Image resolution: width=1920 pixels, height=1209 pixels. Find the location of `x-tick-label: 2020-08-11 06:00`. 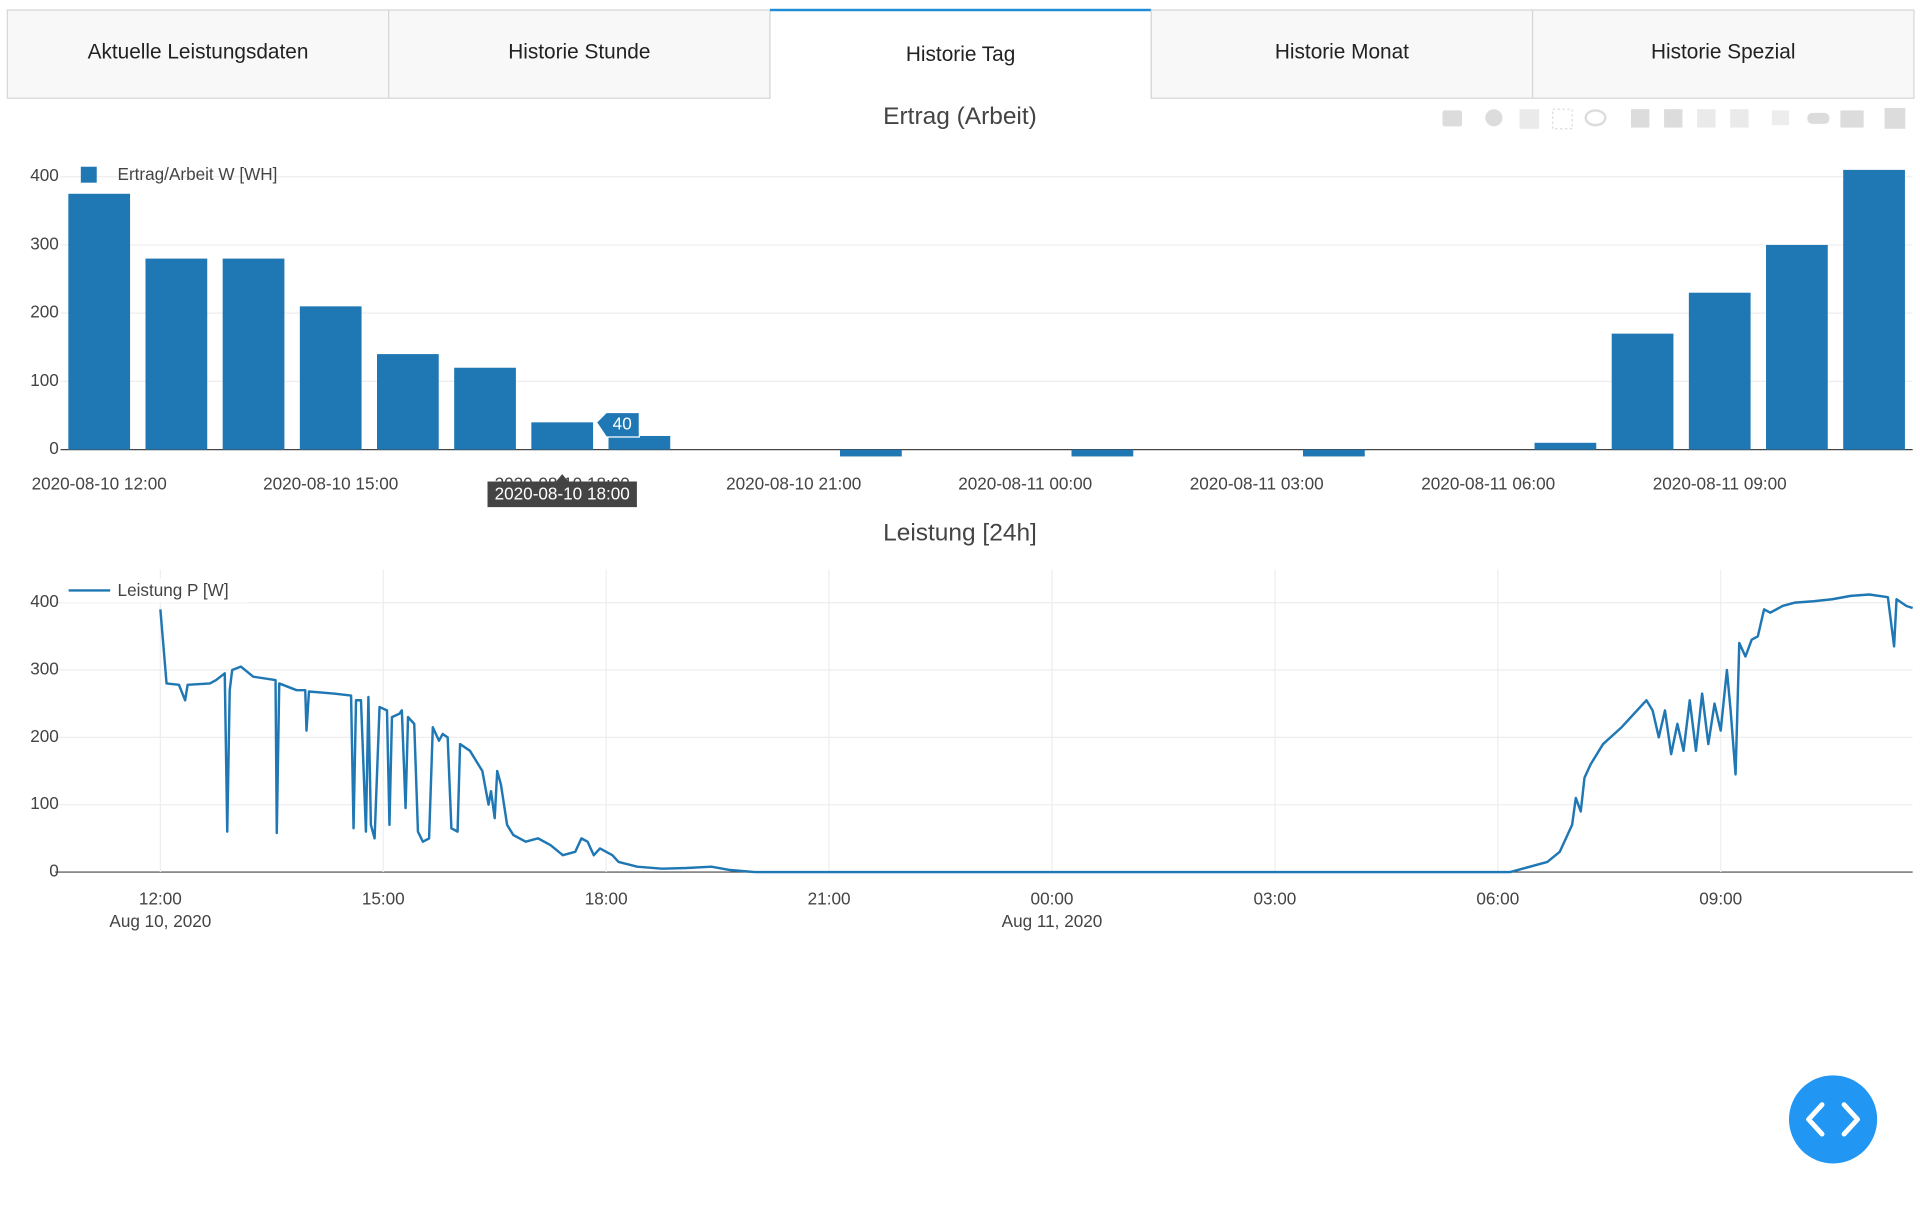

x-tick-label: 2020-08-11 06:00 is located at coordinates (1488, 484).